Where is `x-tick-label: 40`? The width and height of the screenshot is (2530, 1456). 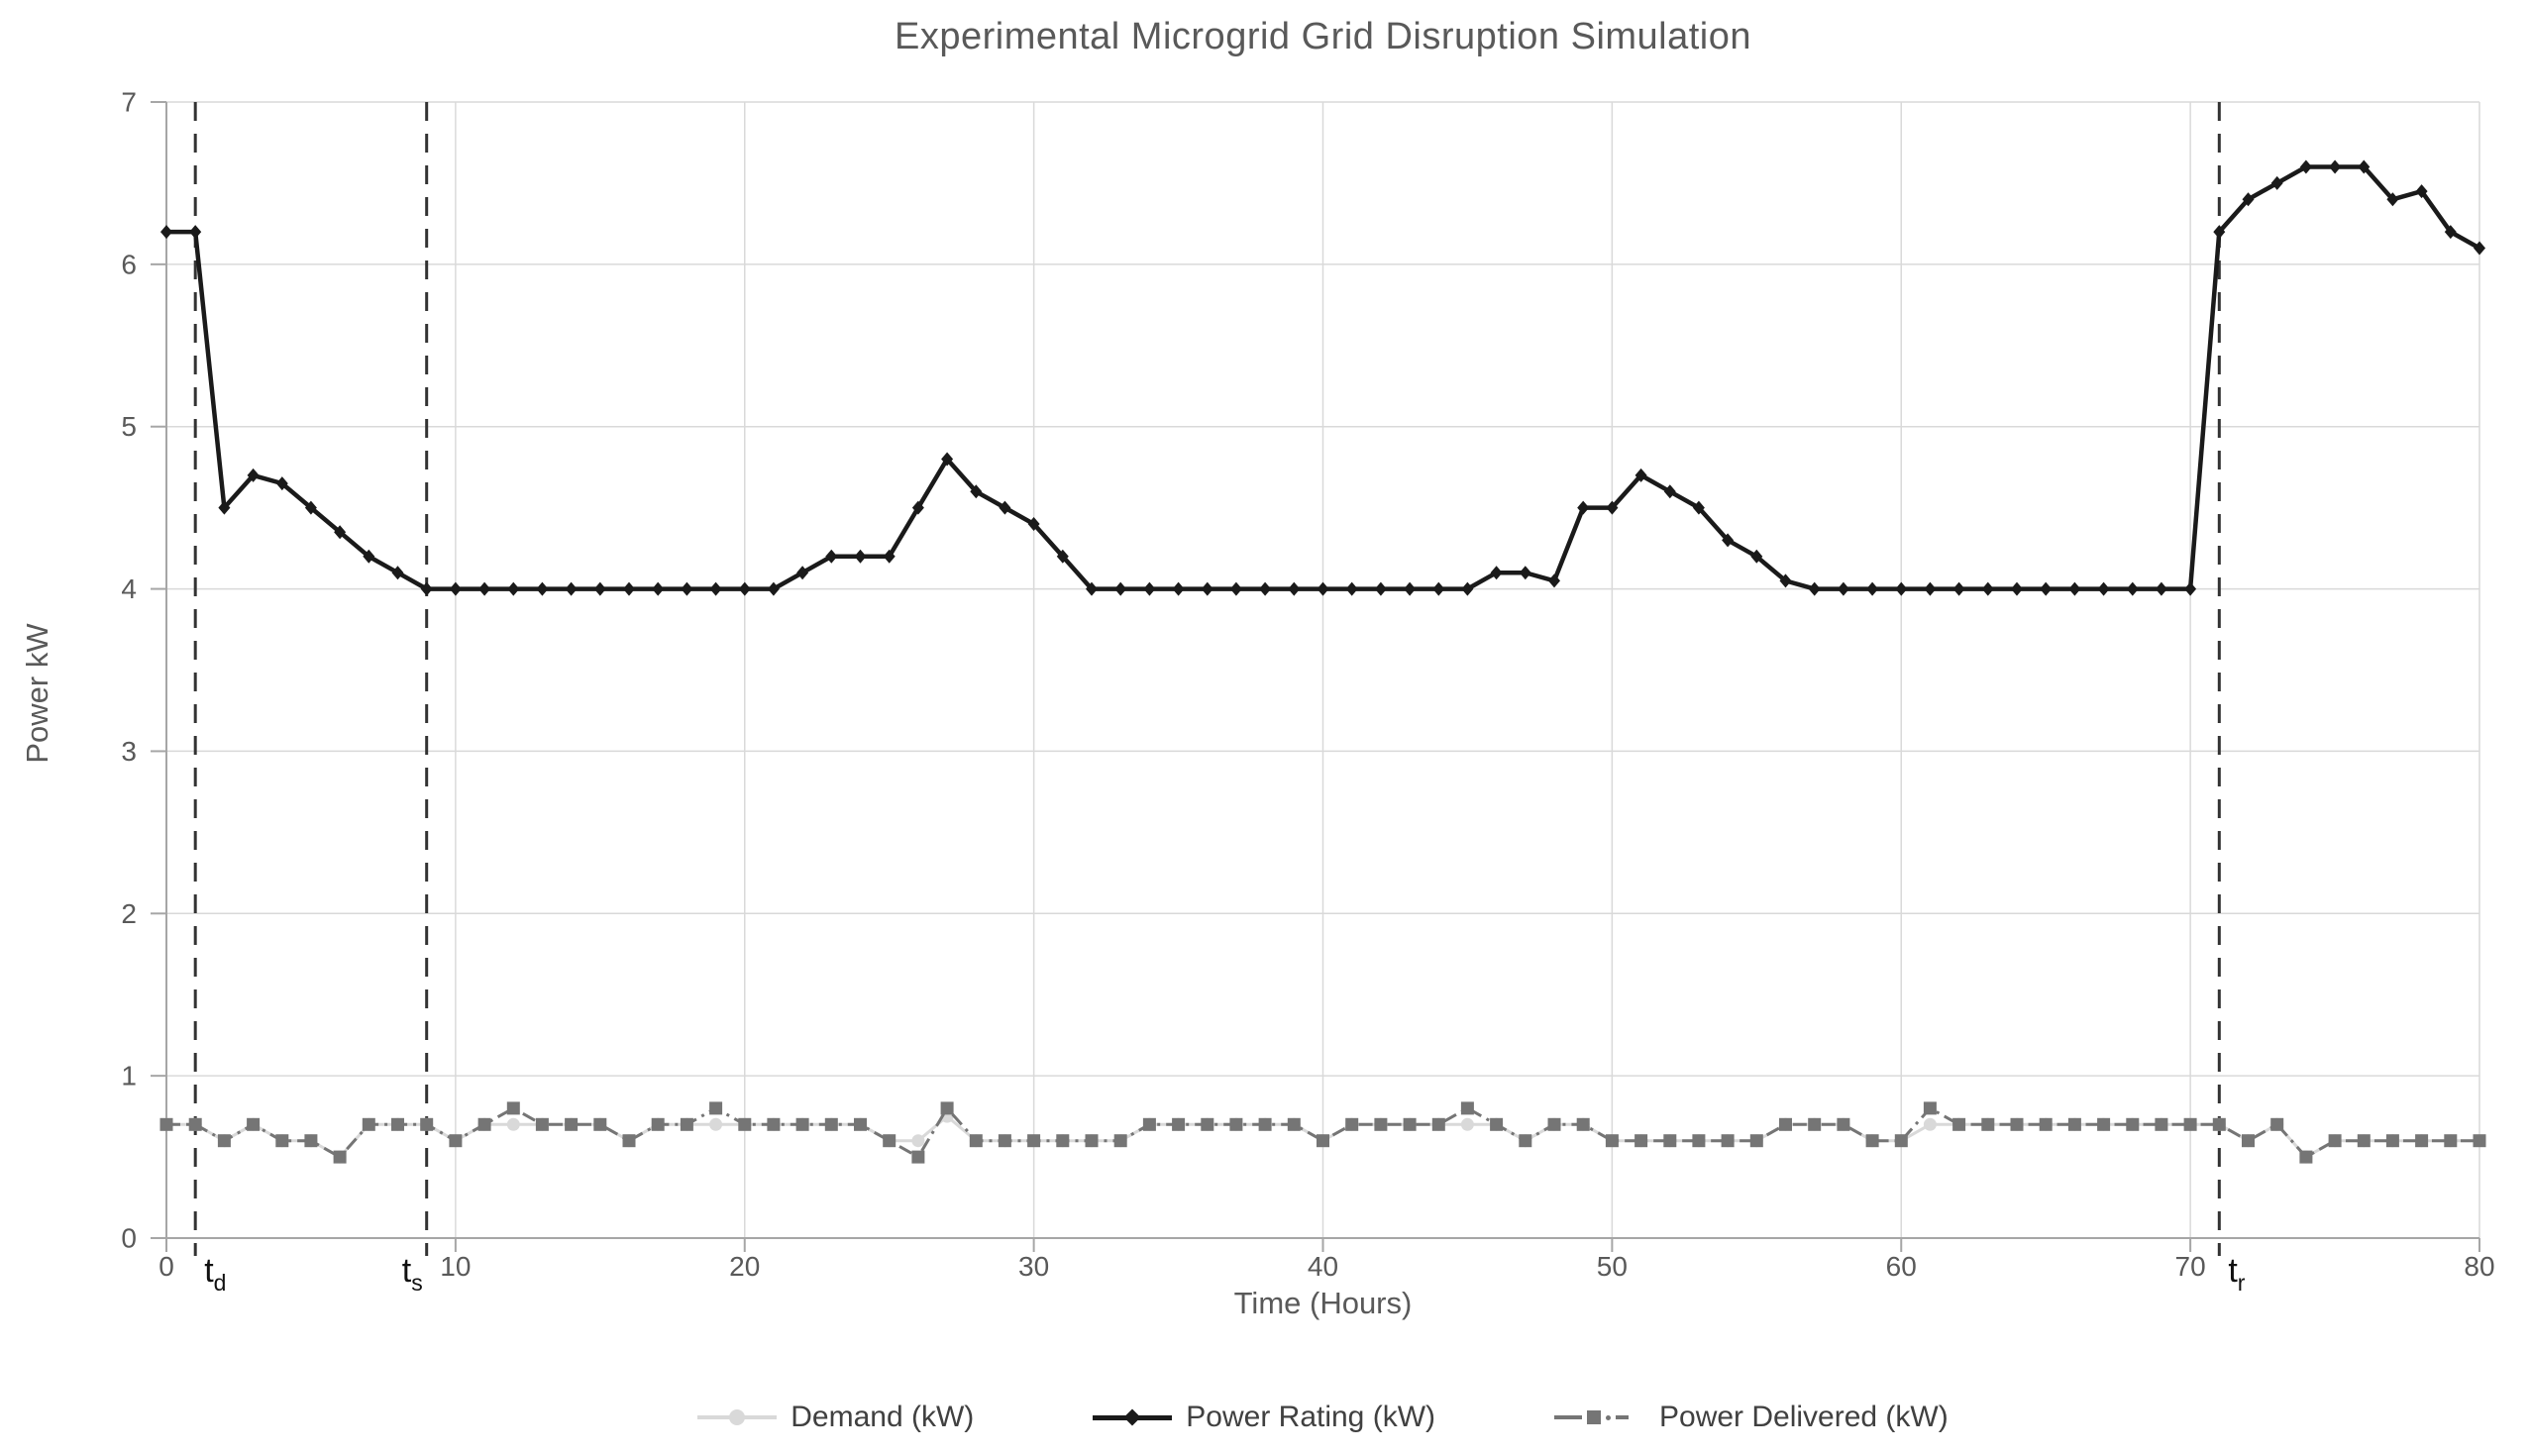
x-tick-label: 40 is located at coordinates (1323, 1266).